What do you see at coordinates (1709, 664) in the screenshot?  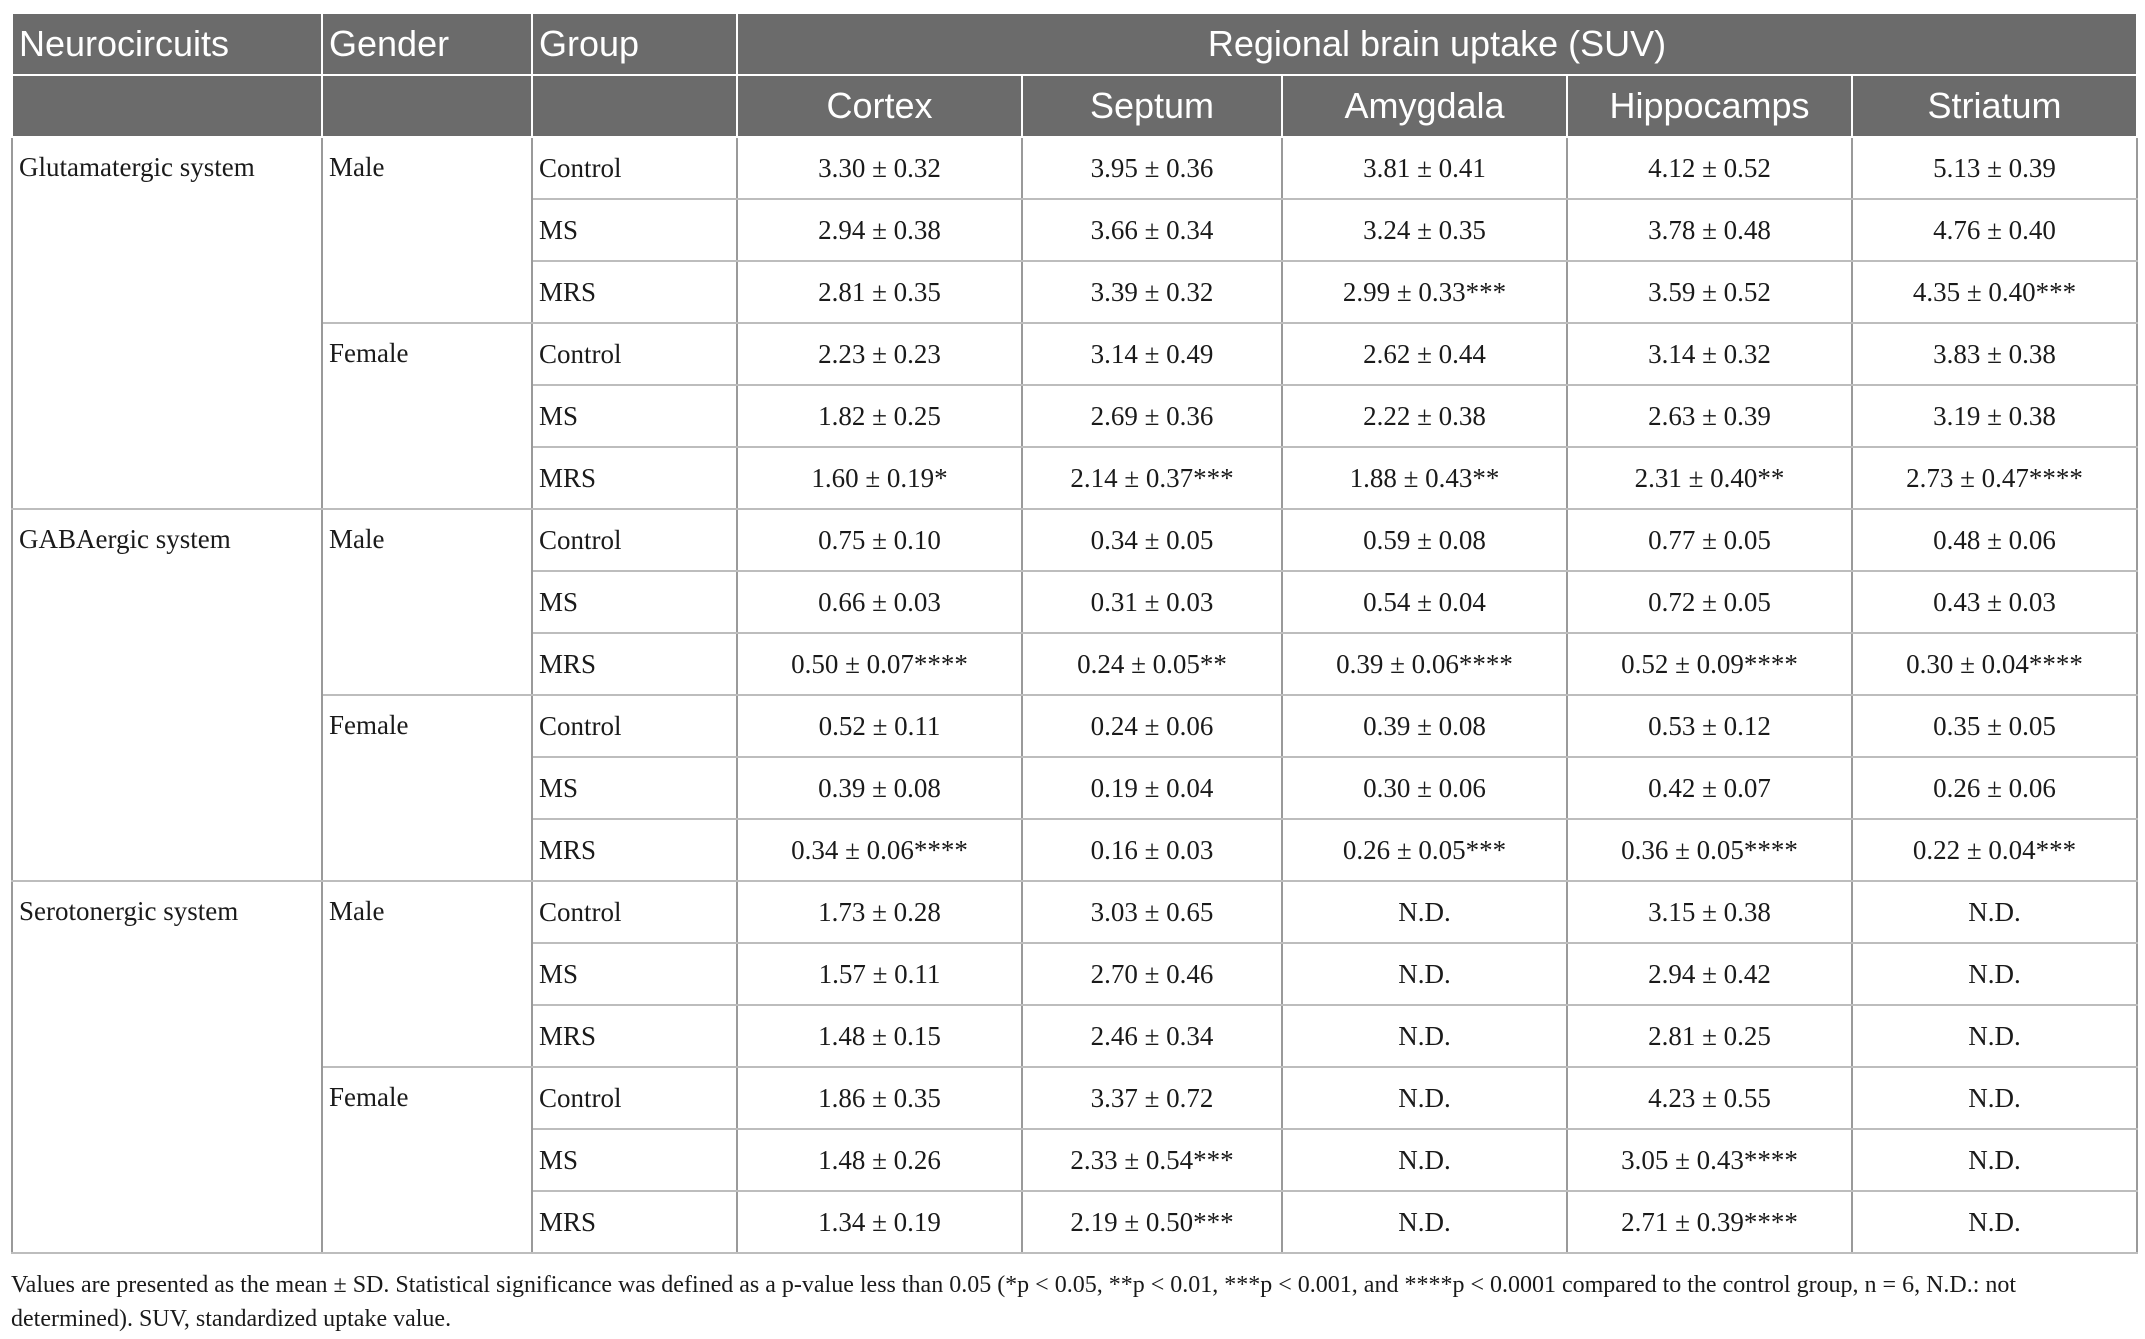 I see `suv-value-cell: 0.52 ± 0.09****` at bounding box center [1709, 664].